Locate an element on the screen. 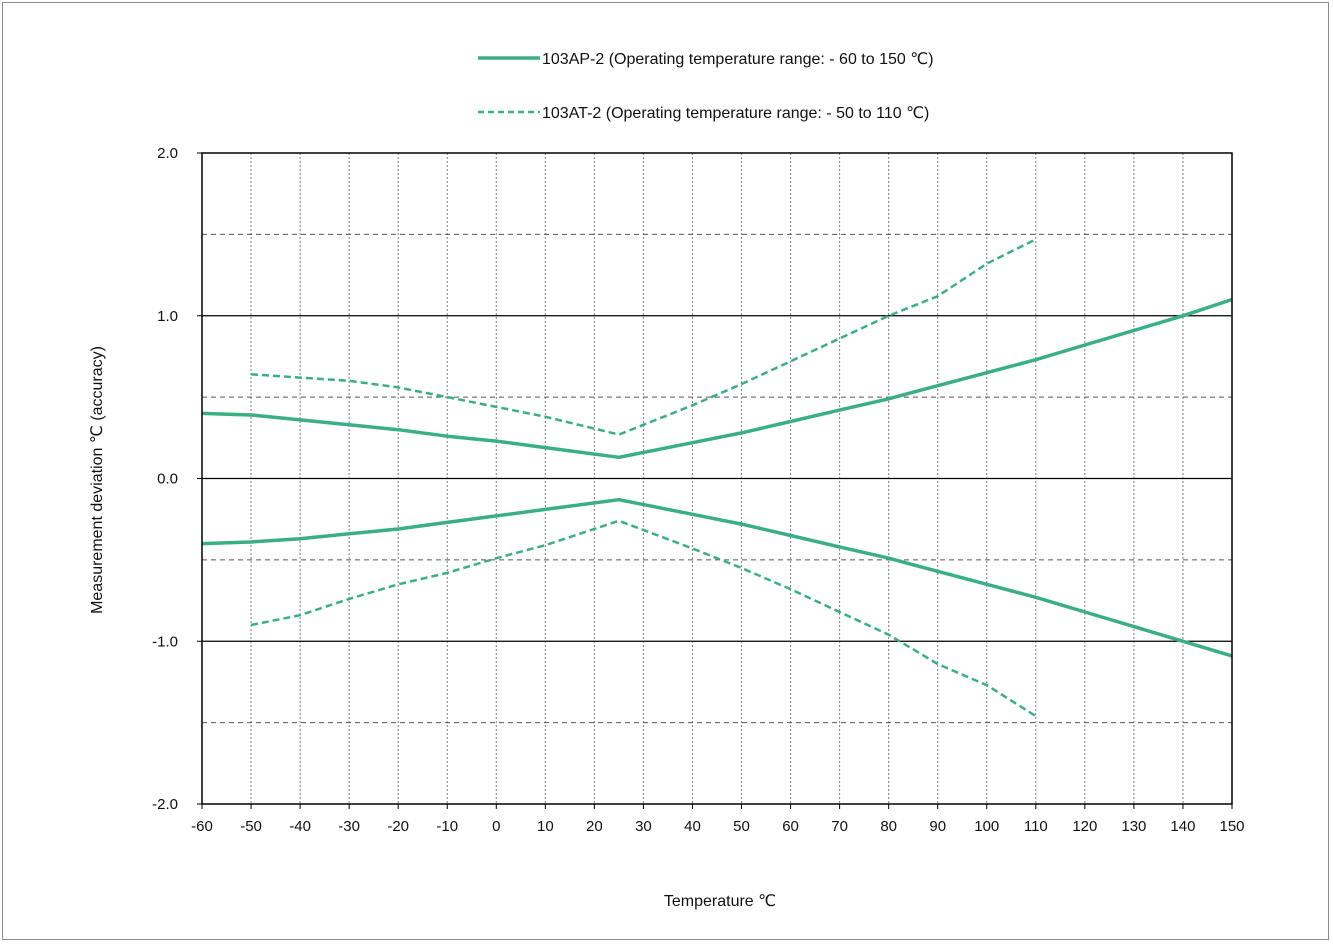 This screenshot has width=1333, height=944. x-tick-label: 140 is located at coordinates (1182, 826).